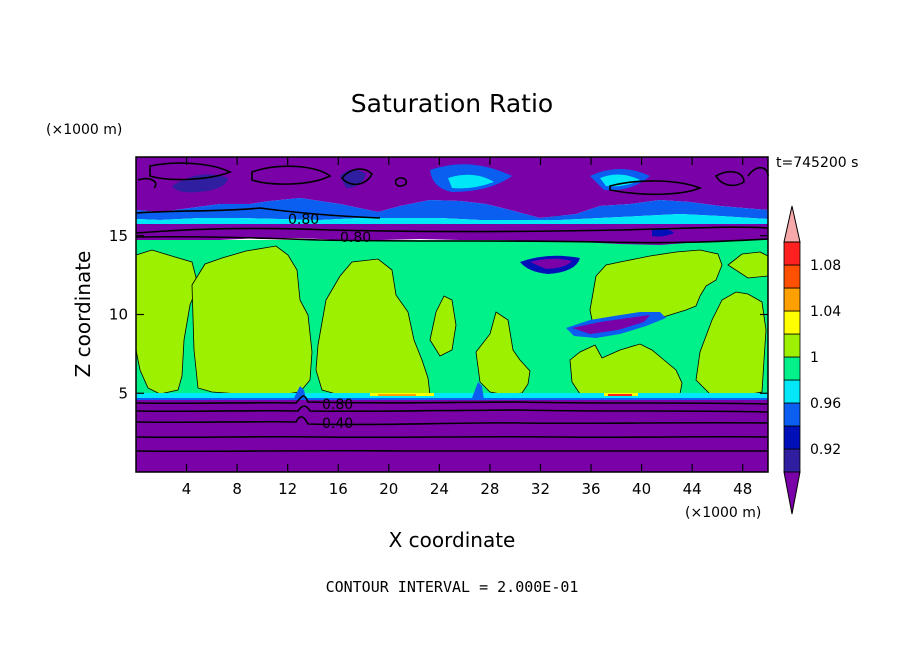  I want to click on colorbar-tick-label: 1, so click(814, 358).